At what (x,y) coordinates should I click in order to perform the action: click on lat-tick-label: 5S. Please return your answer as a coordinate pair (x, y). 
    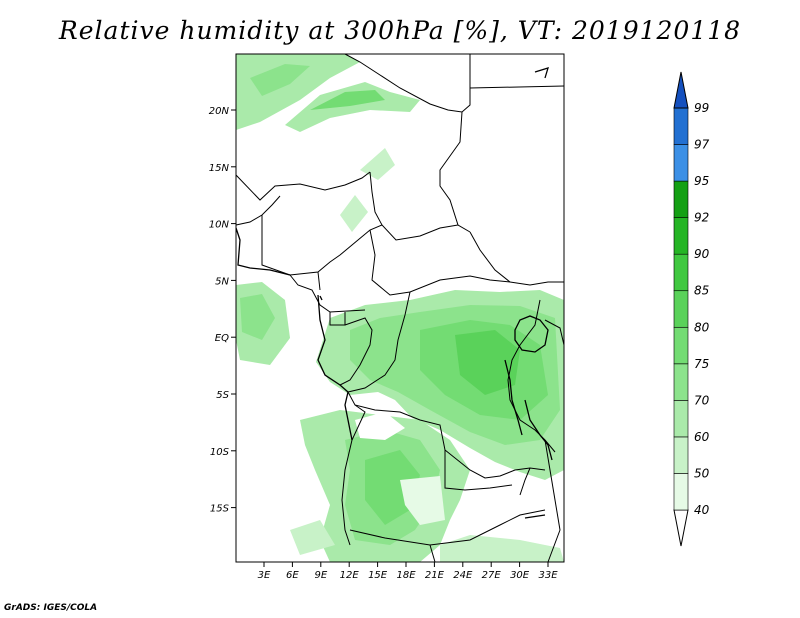
    Looking at the image, I should click on (222, 395).